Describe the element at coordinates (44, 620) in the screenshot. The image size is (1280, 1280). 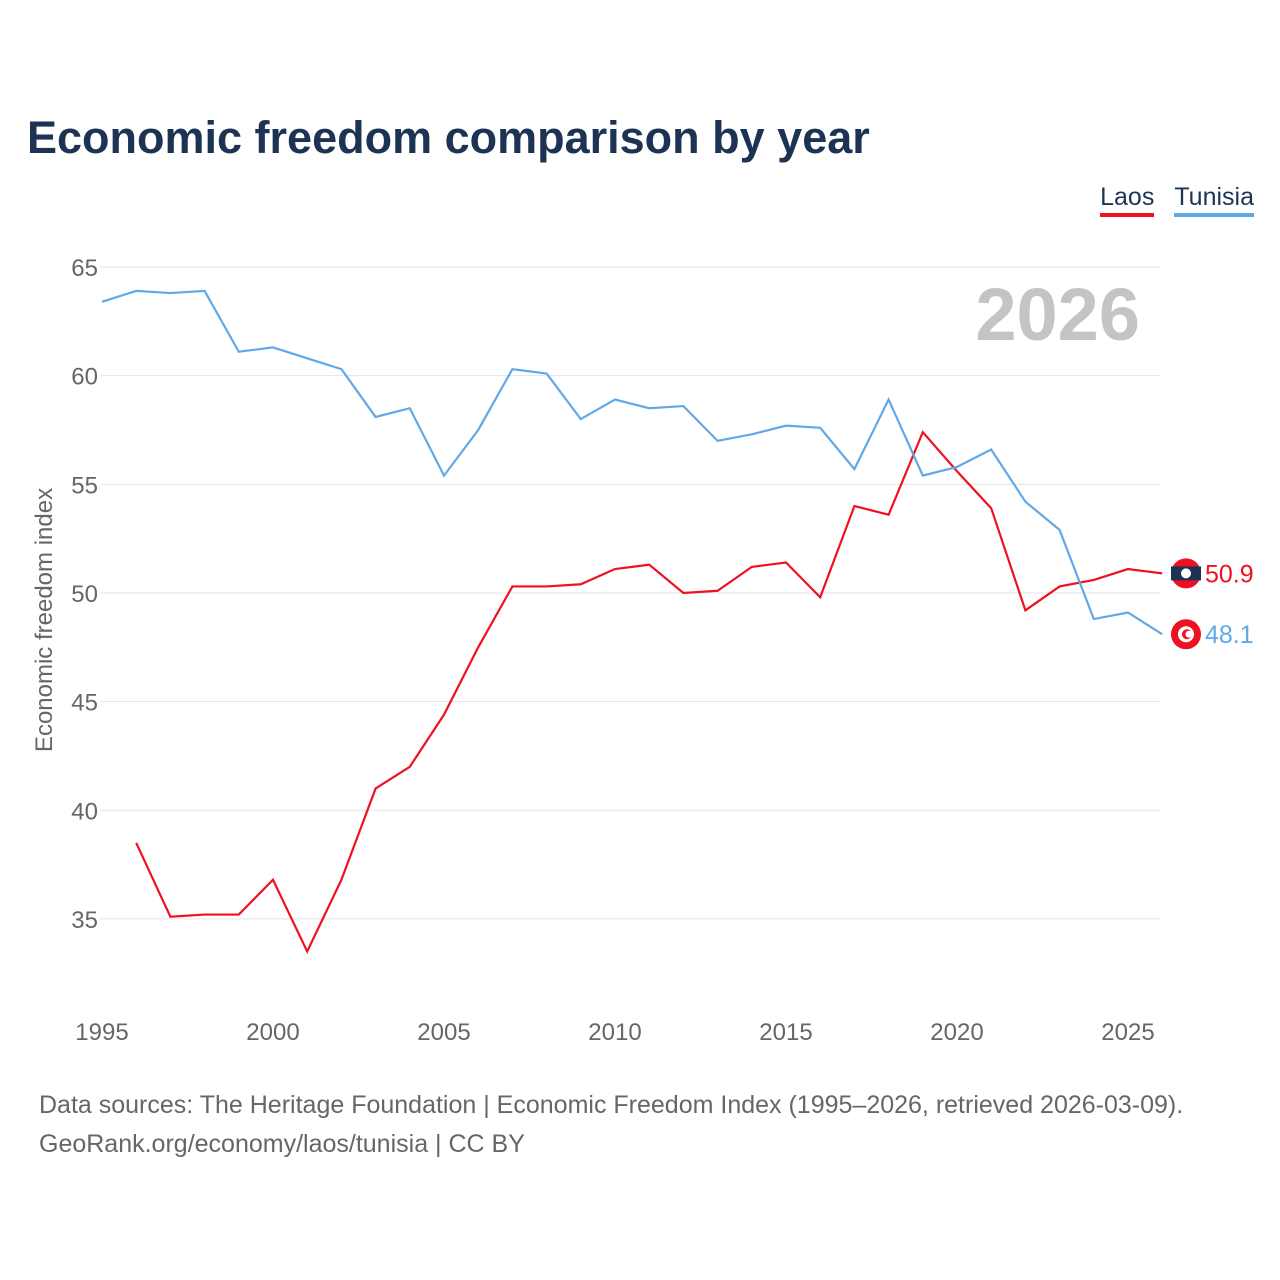
I see `y-axis-label: Economic freedom index` at that location.